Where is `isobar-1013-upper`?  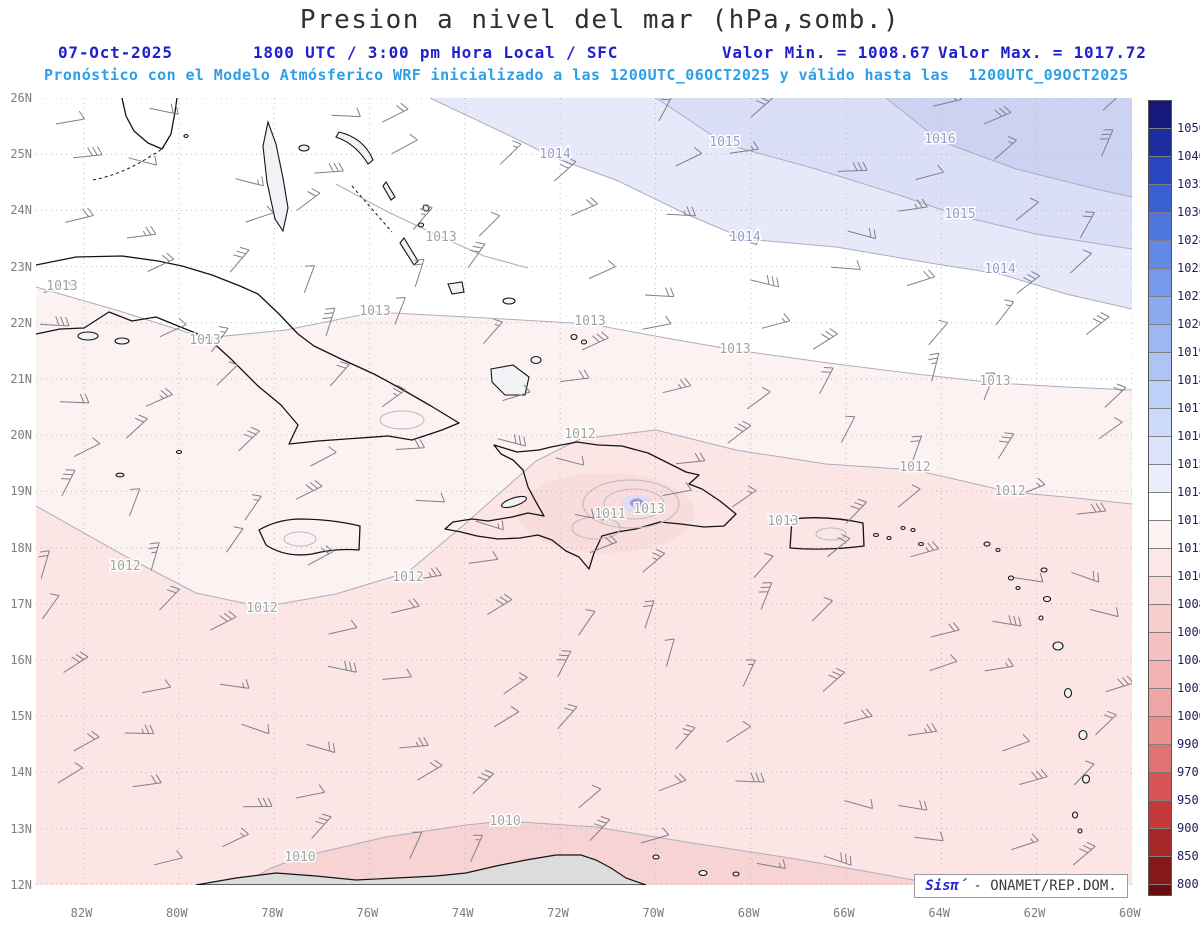 isobar-1013-upper is located at coordinates (432, 226).